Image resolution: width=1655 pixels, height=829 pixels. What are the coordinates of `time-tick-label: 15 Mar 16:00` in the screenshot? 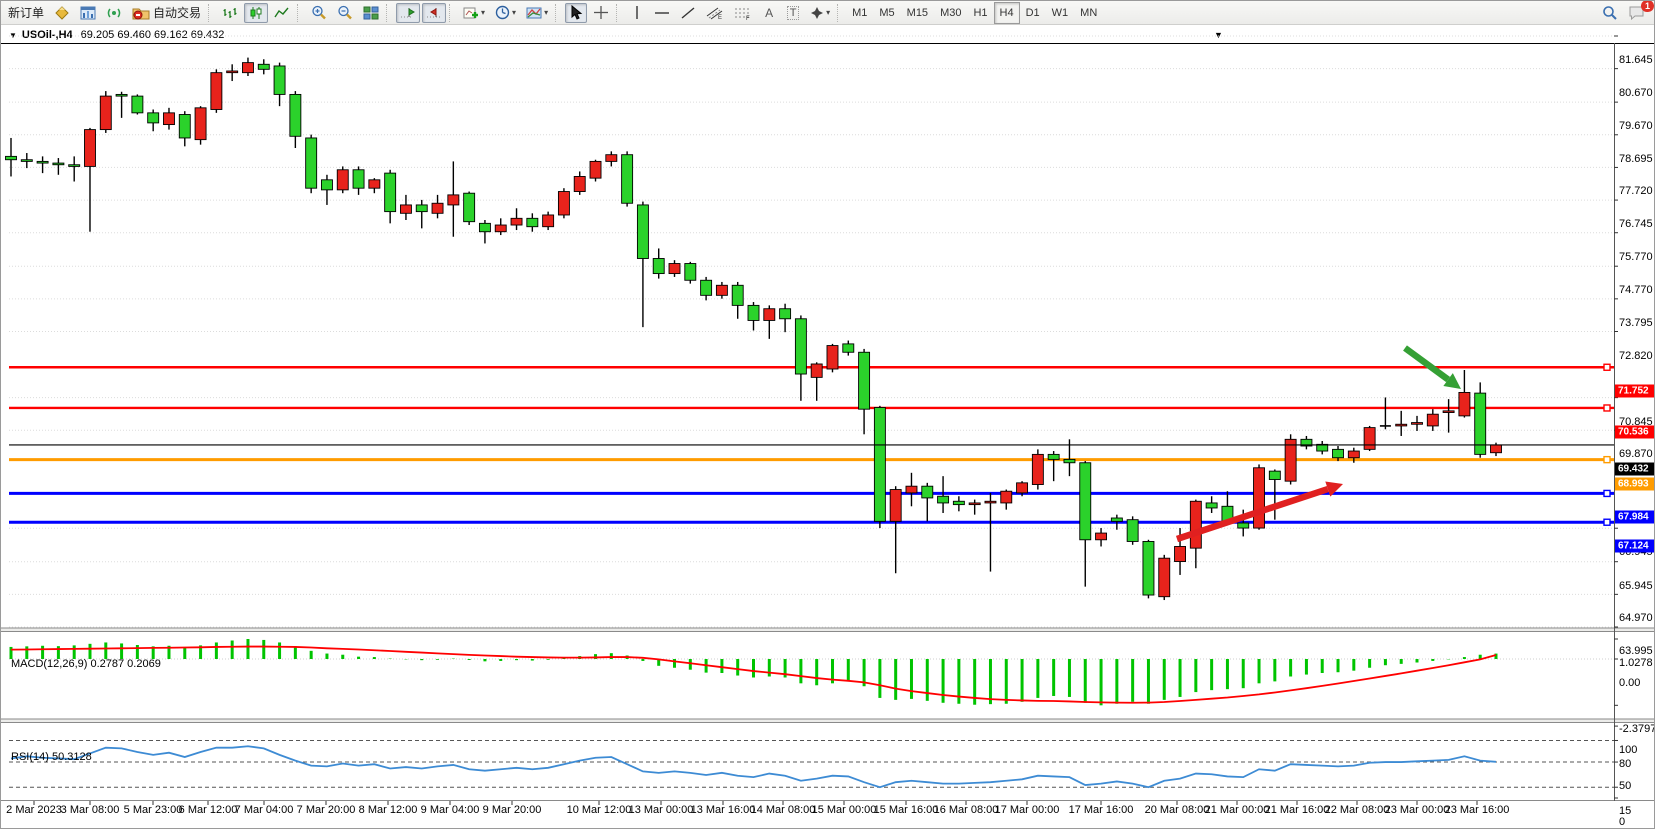 It's located at (906, 810).